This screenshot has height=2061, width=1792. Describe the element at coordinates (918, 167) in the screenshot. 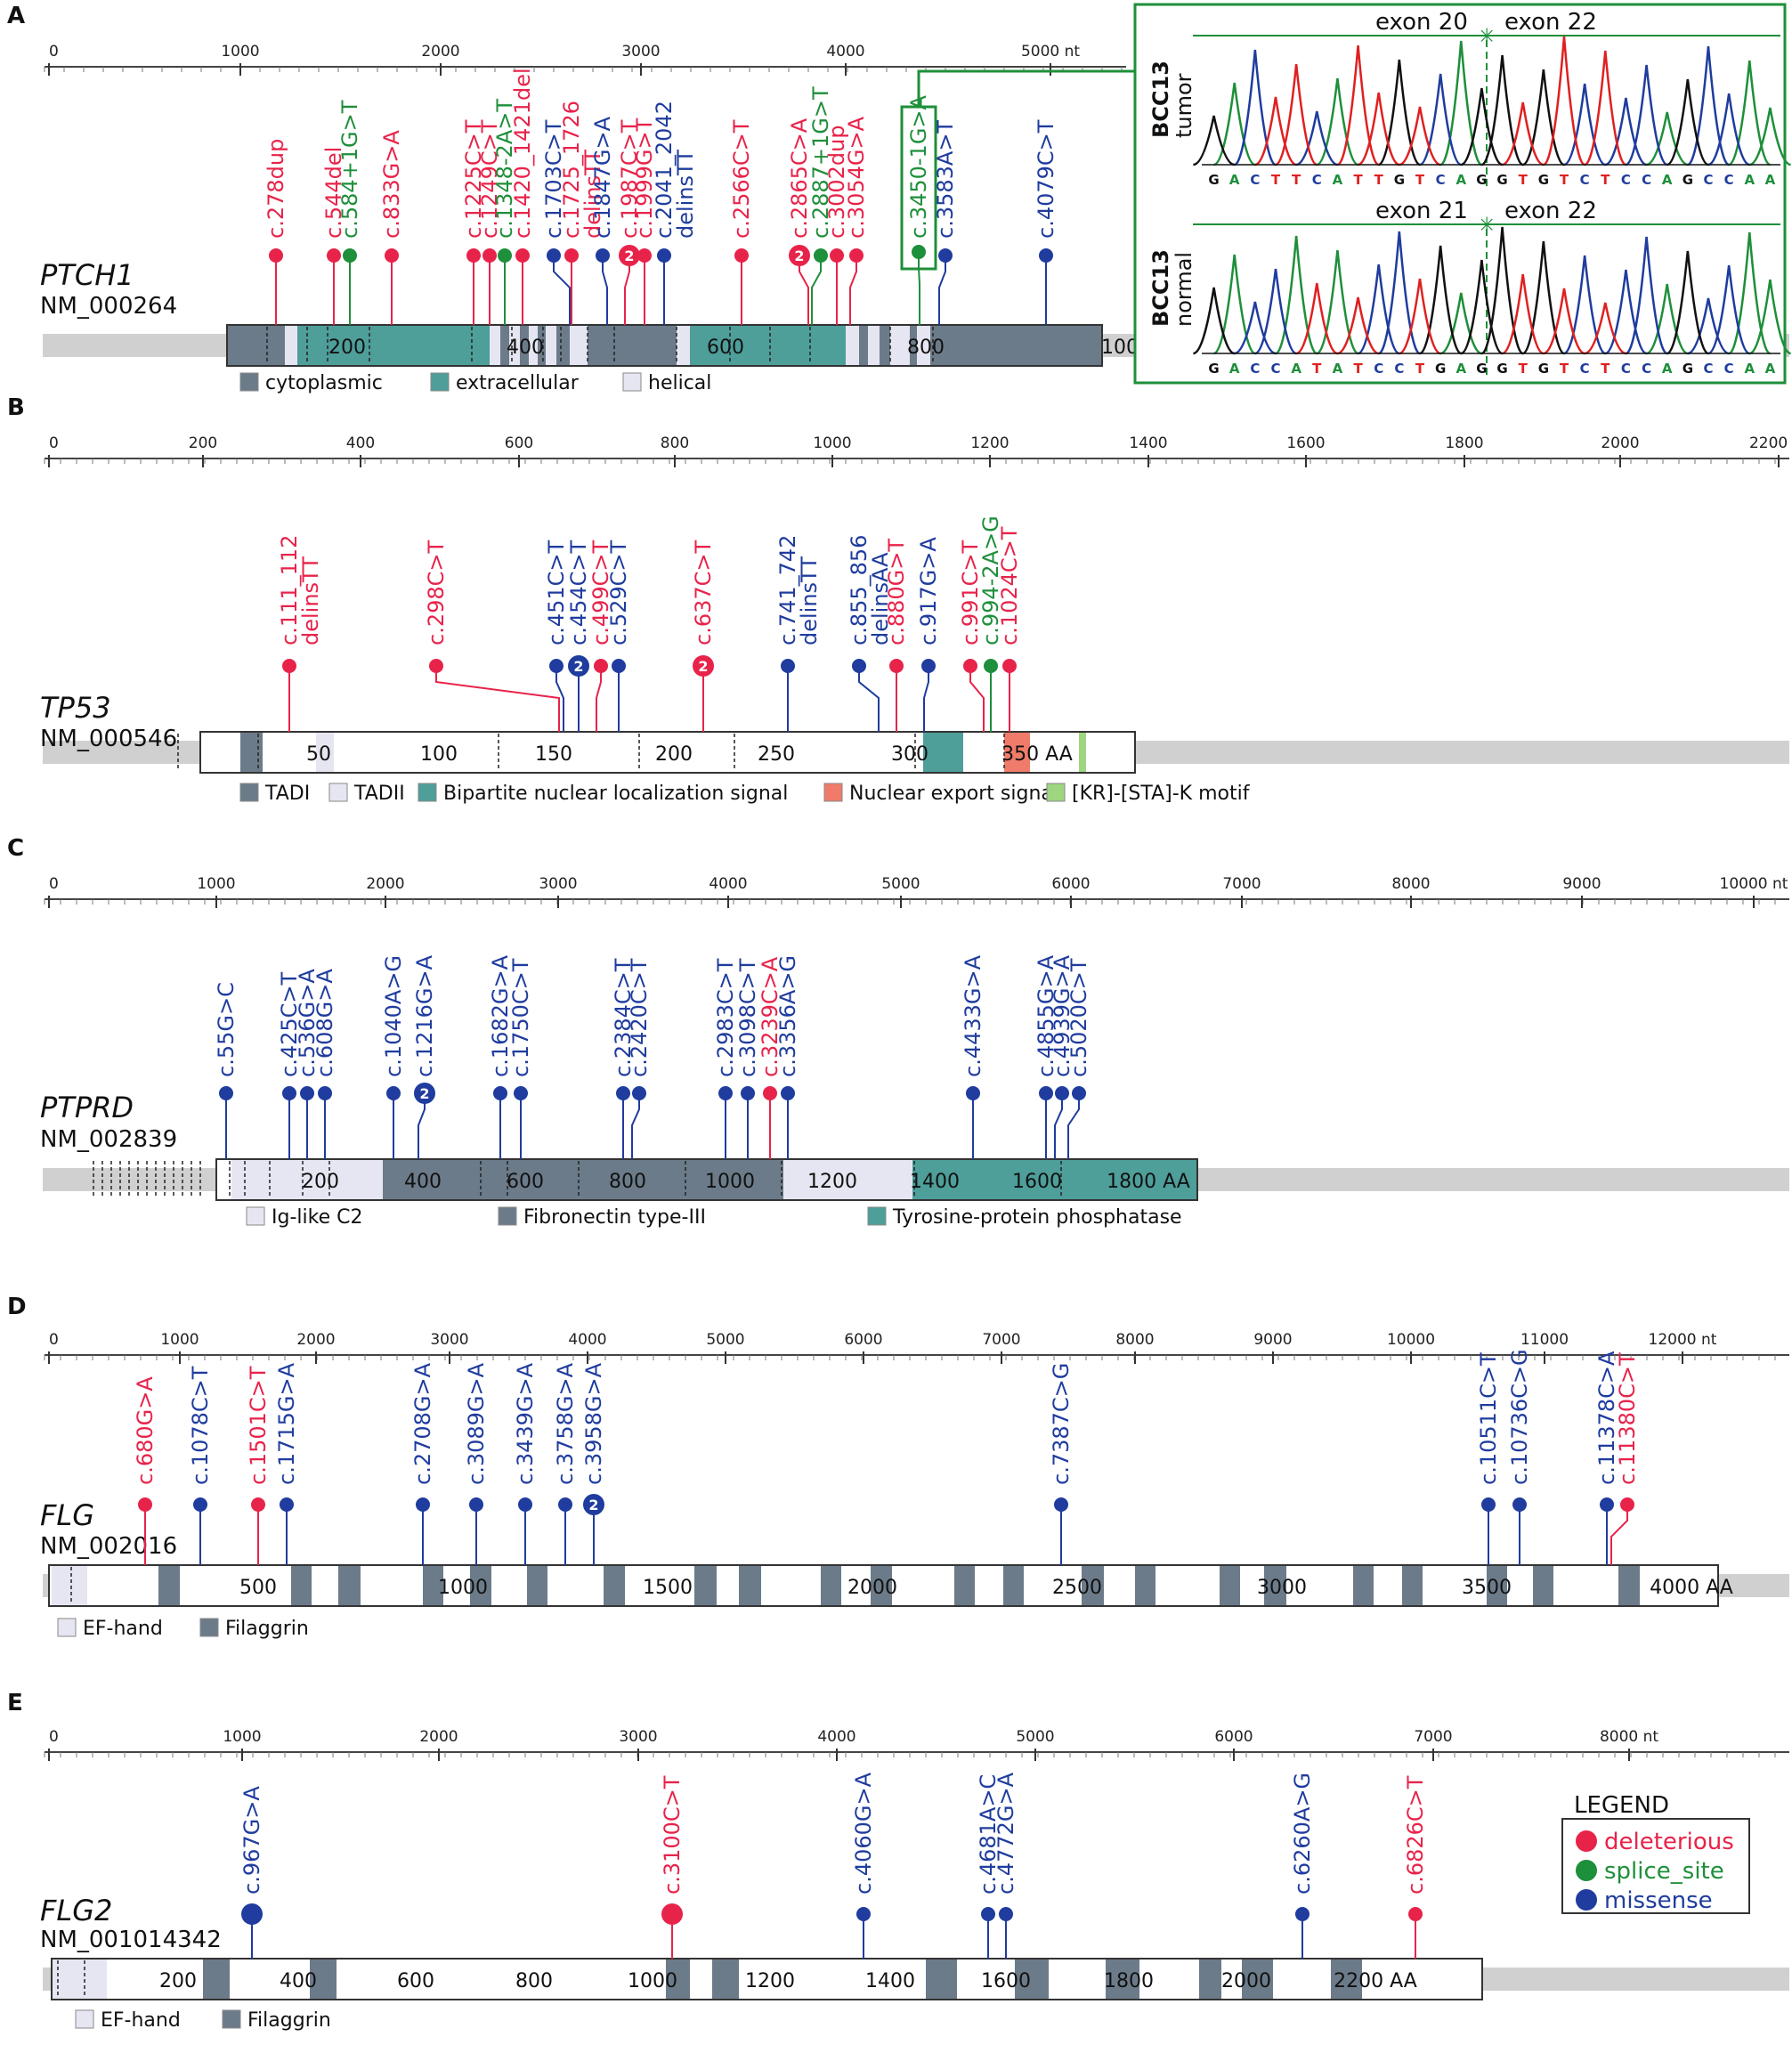

I see `mutation-label: c.3450-1G>A` at that location.